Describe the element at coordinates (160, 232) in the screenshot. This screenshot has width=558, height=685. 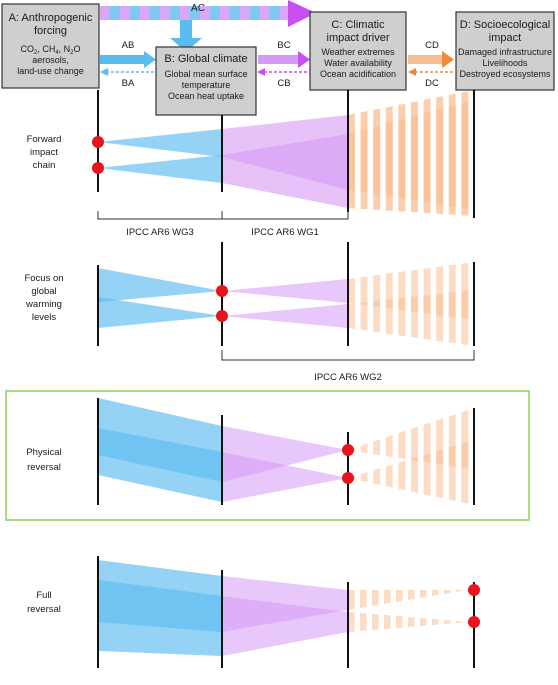
I see `bracket-wg3-label: IPCC AR6 WG3` at that location.